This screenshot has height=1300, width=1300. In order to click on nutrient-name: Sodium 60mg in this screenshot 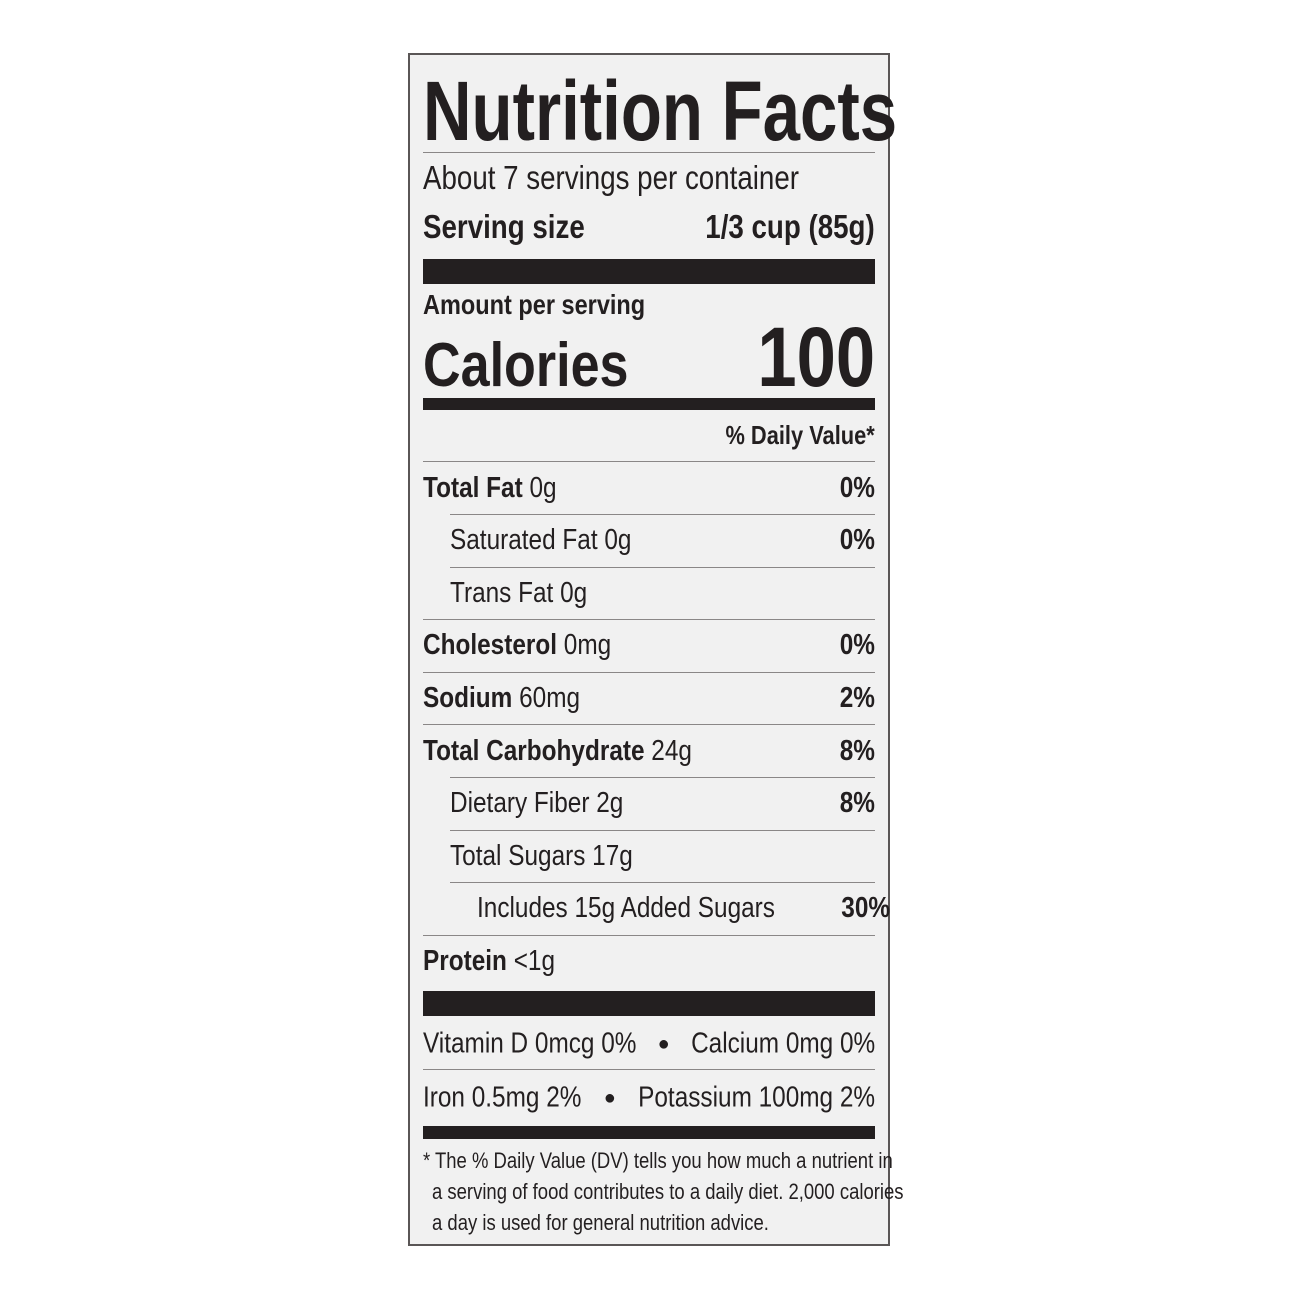, I will do `click(501, 698)`.